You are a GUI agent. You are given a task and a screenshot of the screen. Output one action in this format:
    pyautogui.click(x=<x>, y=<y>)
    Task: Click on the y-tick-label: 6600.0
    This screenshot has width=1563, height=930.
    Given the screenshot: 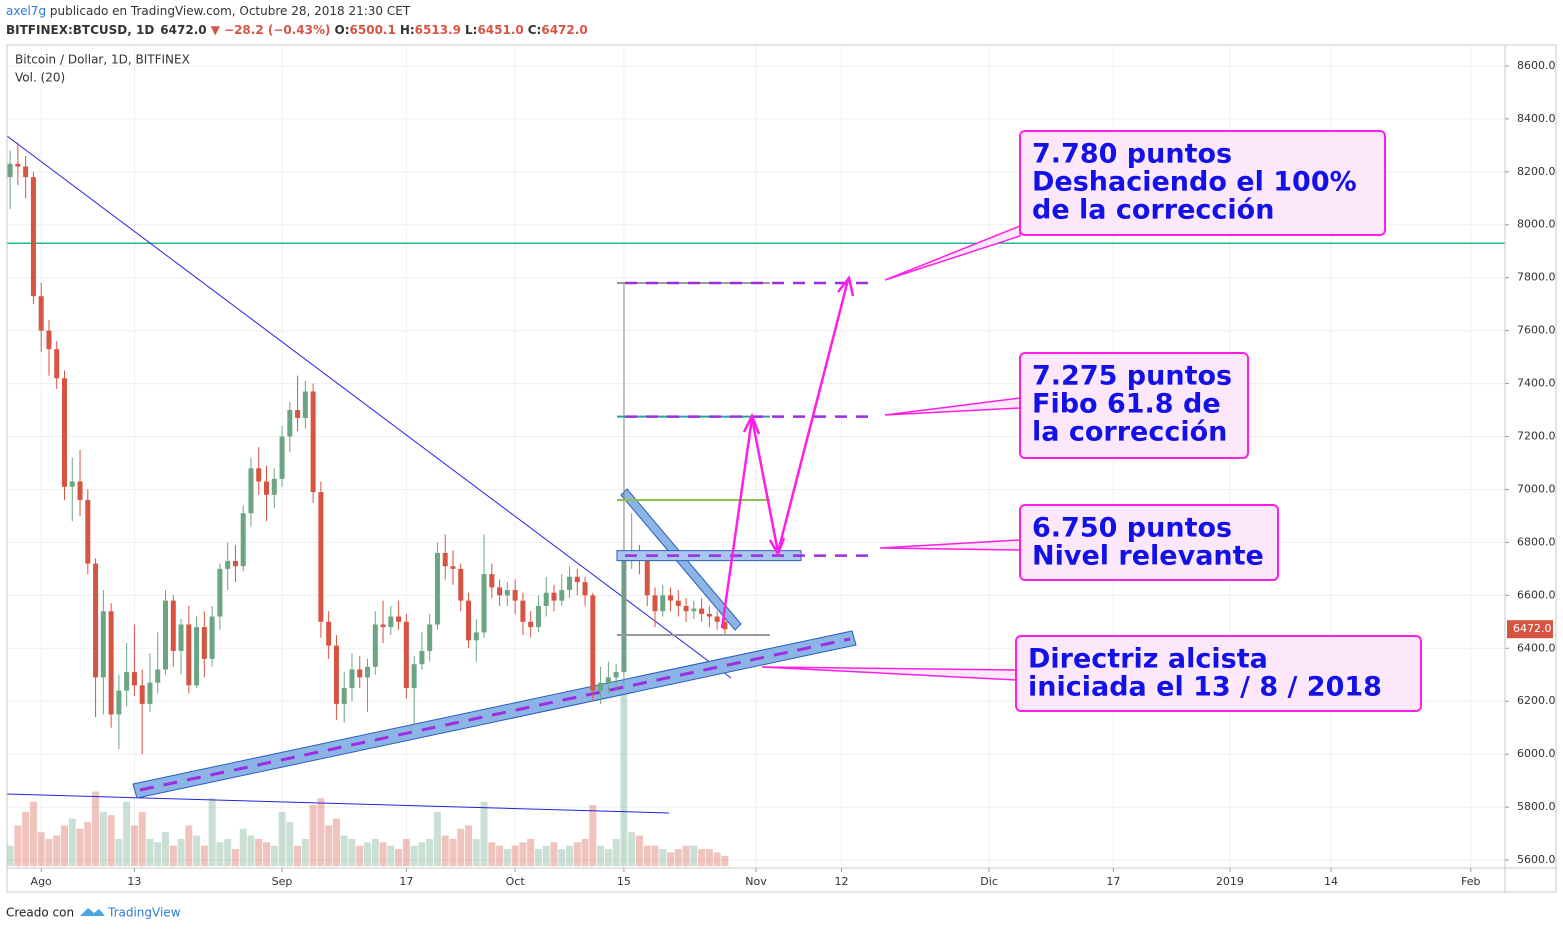 What is the action you would take?
    pyautogui.click(x=1536, y=594)
    